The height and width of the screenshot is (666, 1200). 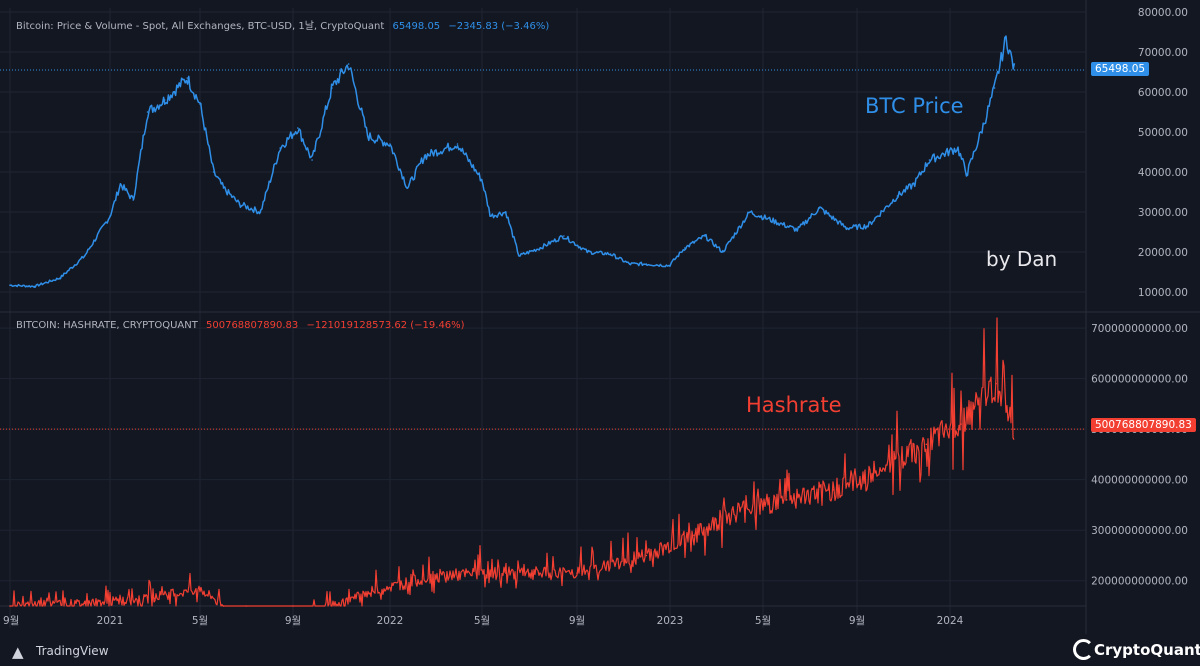 I want to click on bottom-pane-title: BITCOIN: HASHRATE, CRYPTOQUANT, so click(x=107, y=325).